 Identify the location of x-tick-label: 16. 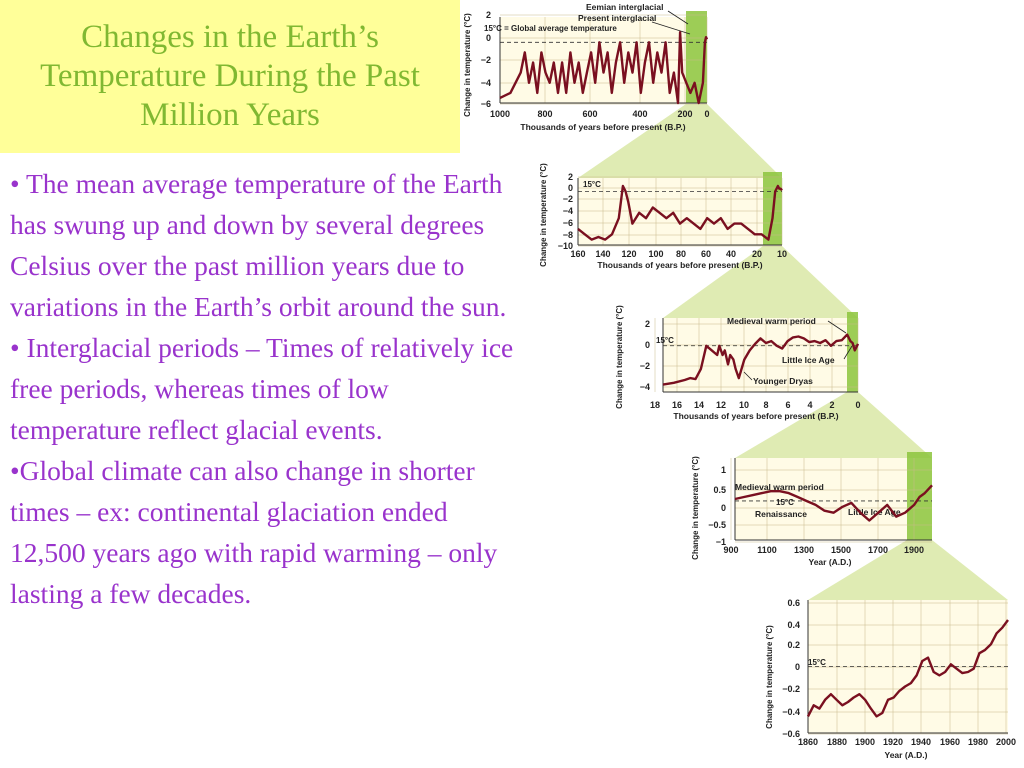
(677, 405).